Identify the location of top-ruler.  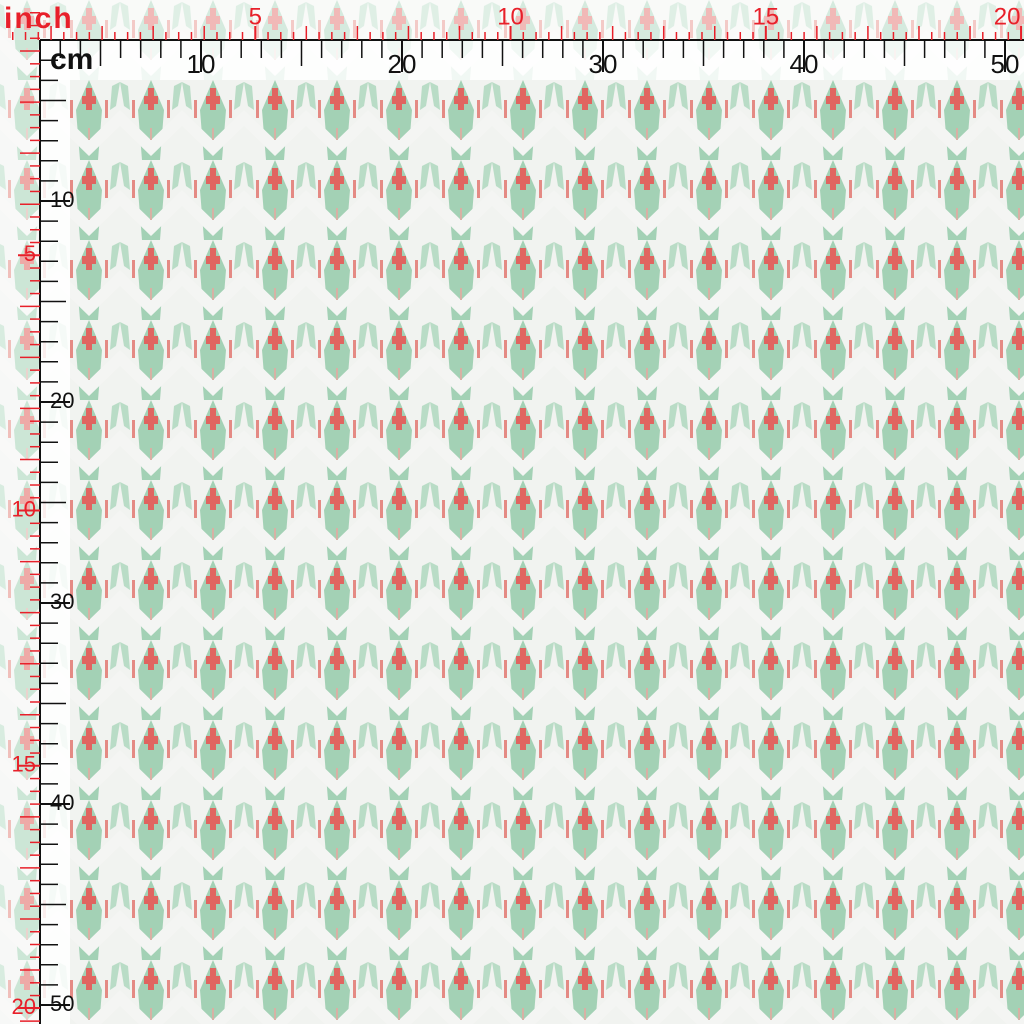
(532, 60).